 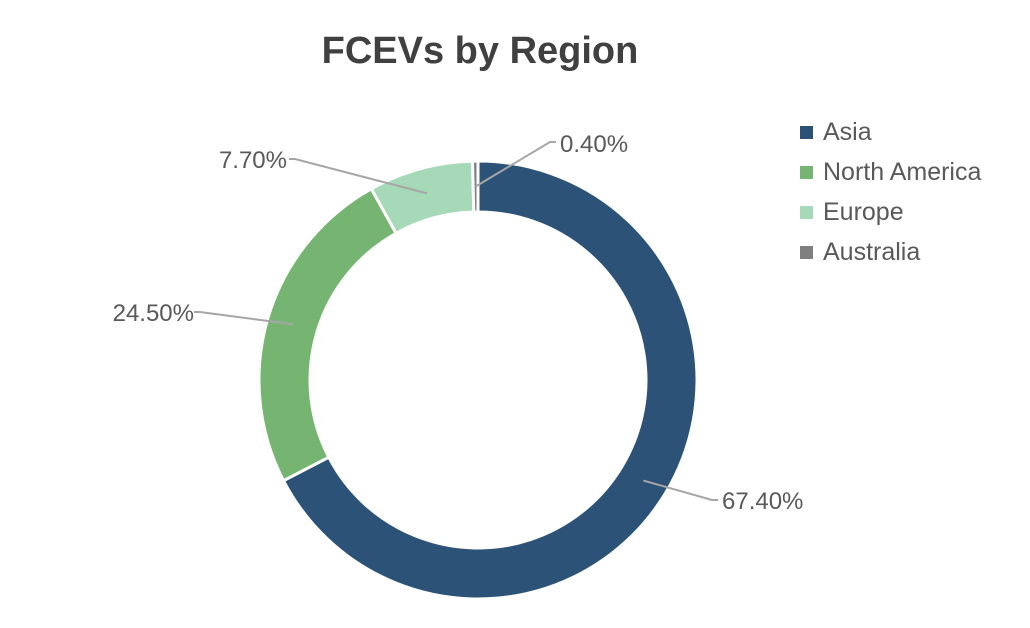 What do you see at coordinates (243, 318) in the screenshot?
I see `leader-line-north-america` at bounding box center [243, 318].